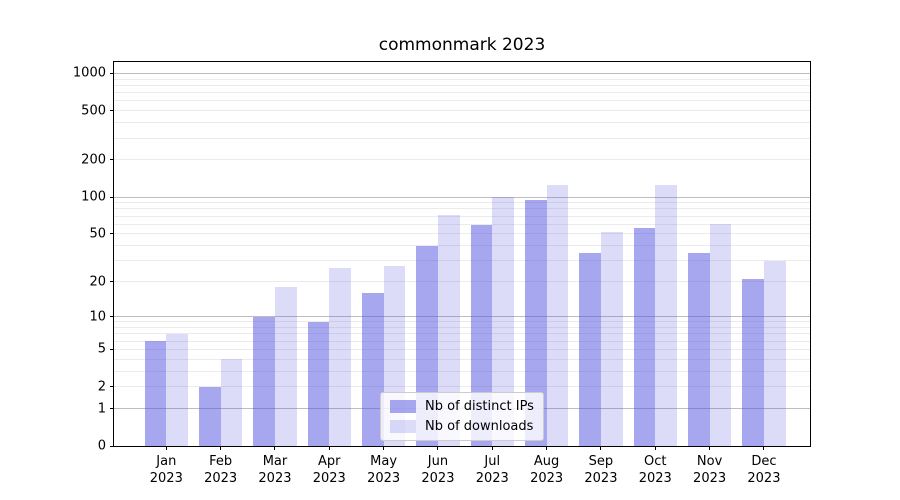 The image size is (900, 500). Describe the element at coordinates (209, 416) in the screenshot. I see `bar-distinct-ips-feb` at that location.